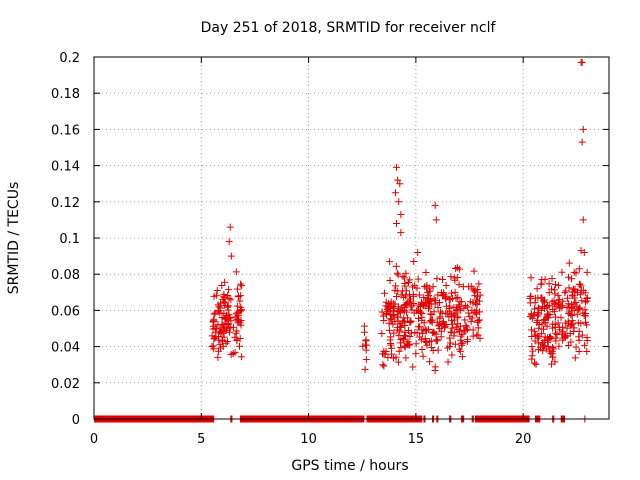 The height and width of the screenshot is (480, 640). Describe the element at coordinates (65, 348) in the screenshot. I see `y-tick-label: 0.04` at that location.